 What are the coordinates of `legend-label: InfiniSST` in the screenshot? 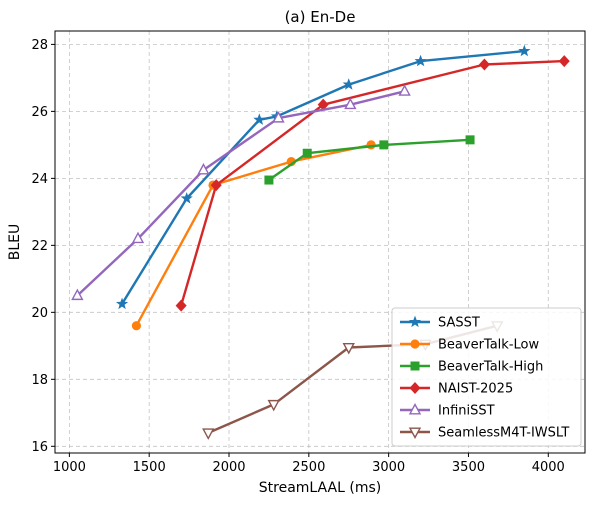 It's located at (466, 411).